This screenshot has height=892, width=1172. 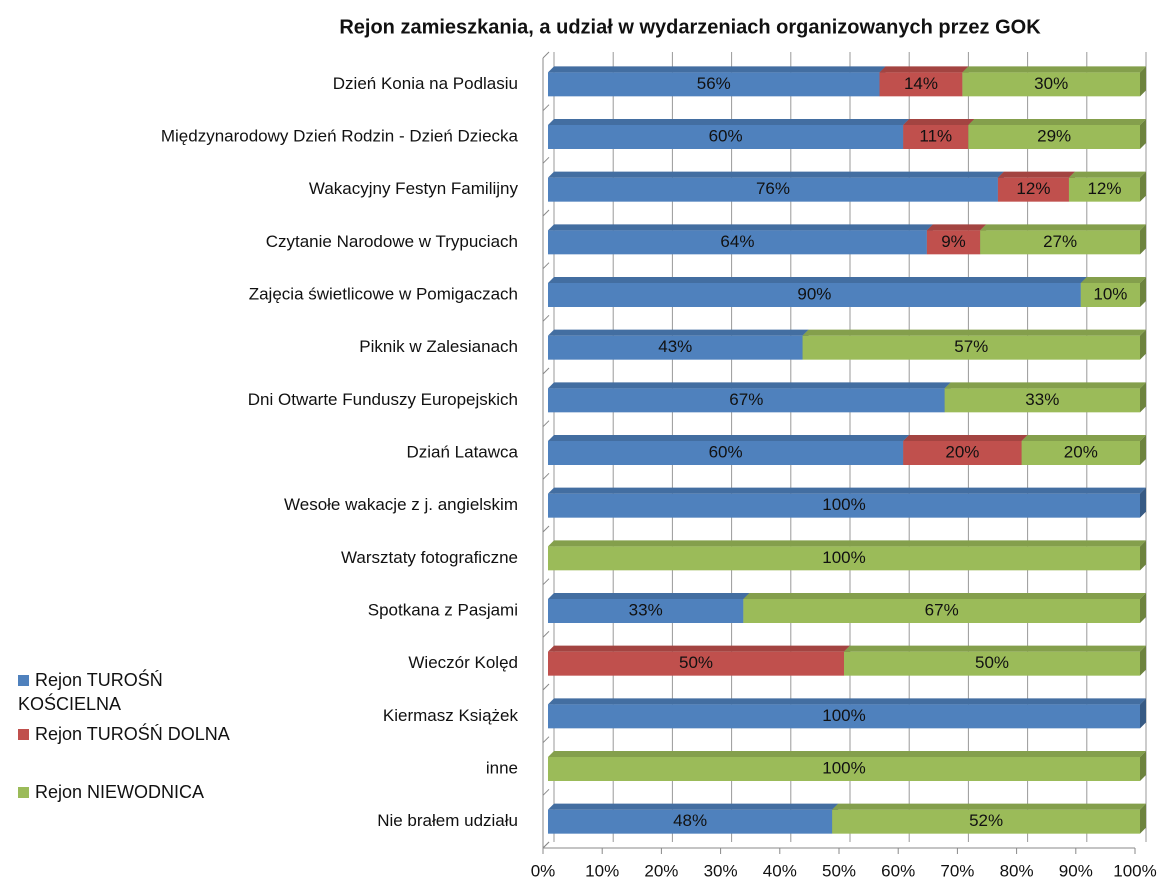 I want to click on data-label: 60%, so click(x=726, y=135).